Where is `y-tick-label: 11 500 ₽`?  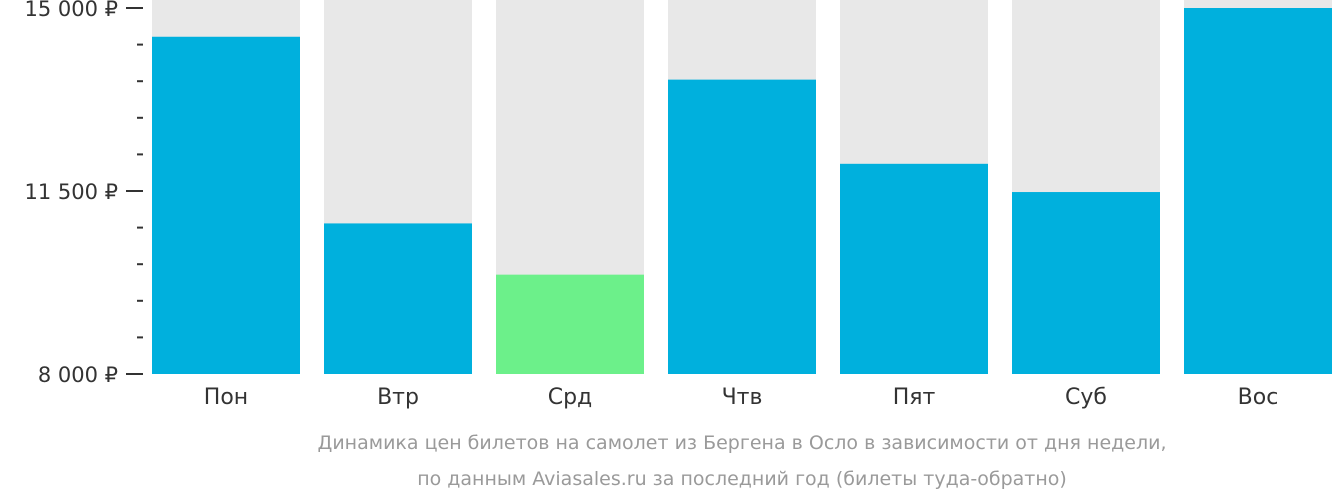 y-tick-label: 11 500 ₽ is located at coordinates (71, 192).